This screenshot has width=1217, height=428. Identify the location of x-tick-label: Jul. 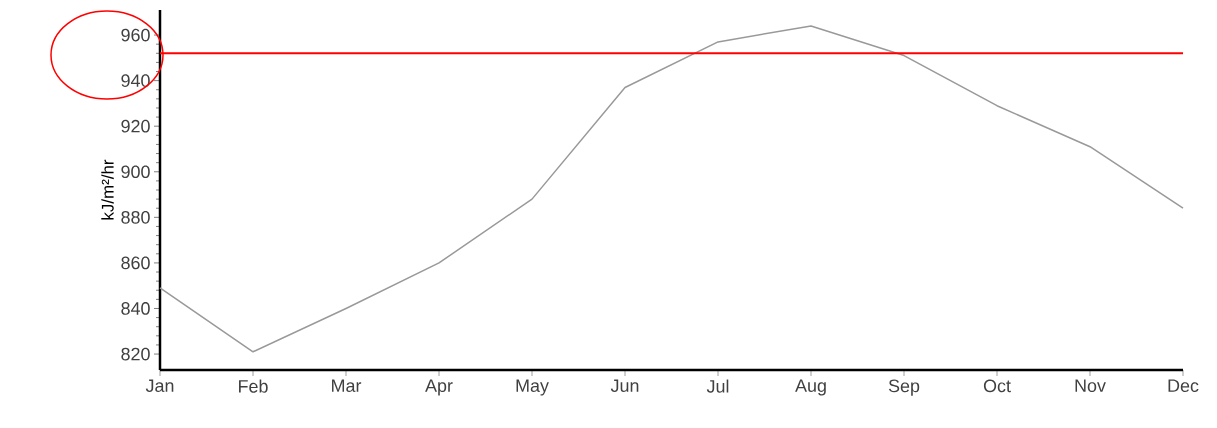
(717, 386).